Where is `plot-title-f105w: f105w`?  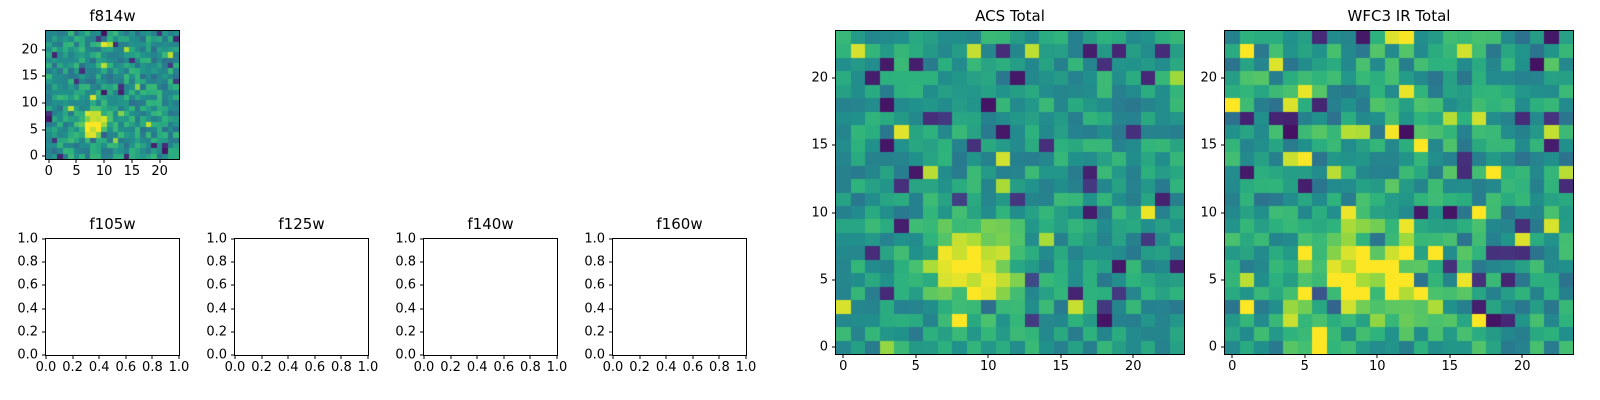
plot-title-f105w: f105w is located at coordinates (112, 223).